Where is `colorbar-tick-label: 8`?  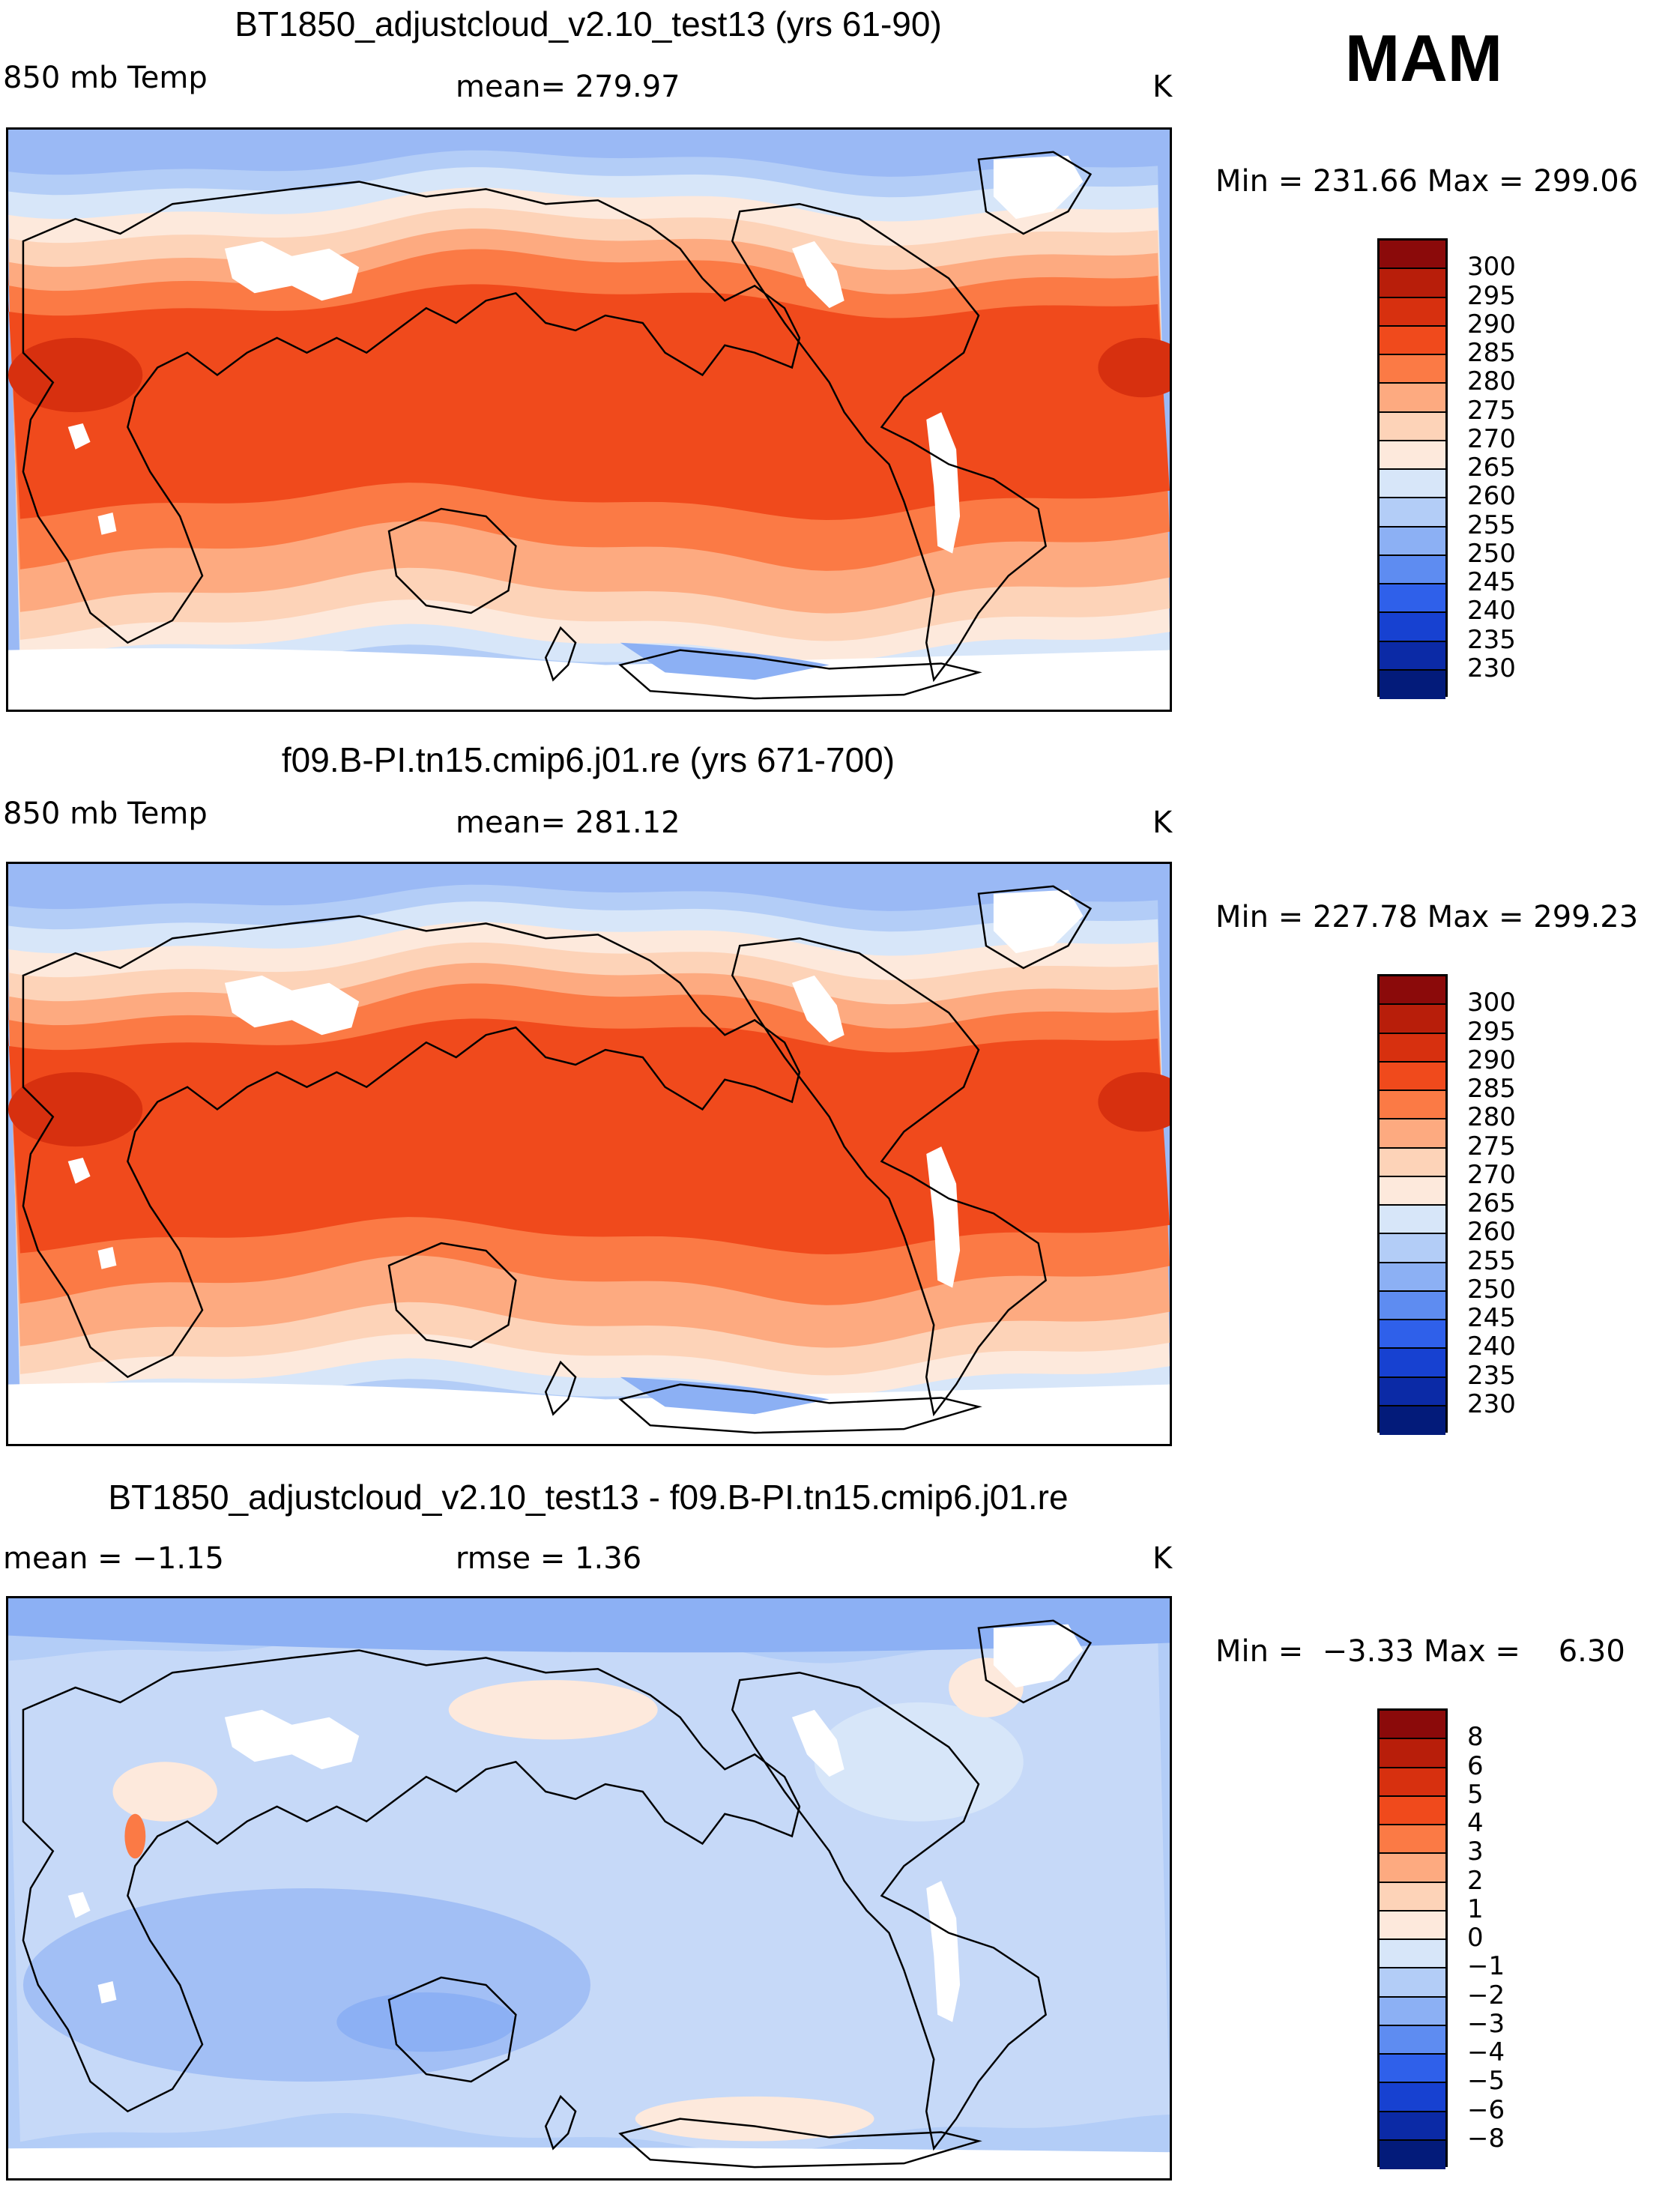
colorbar-tick-label: 8 is located at coordinates (1475, 1737).